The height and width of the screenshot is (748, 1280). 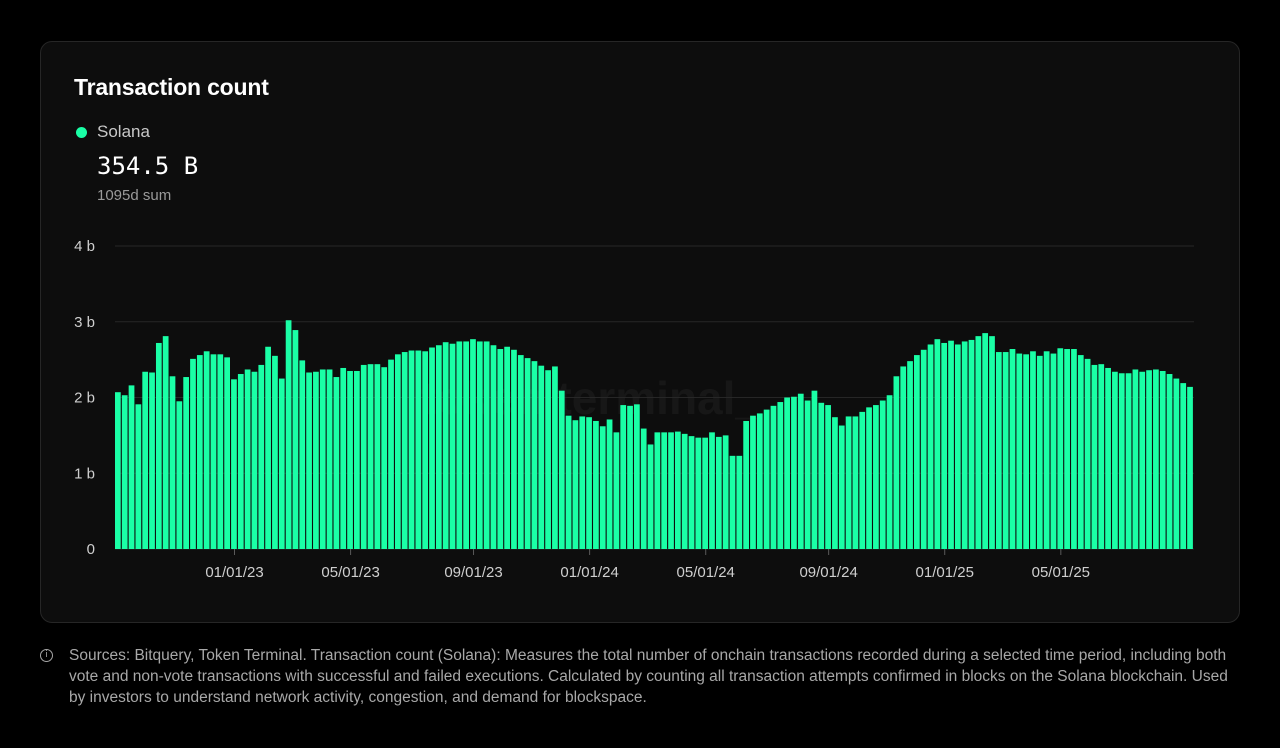 What do you see at coordinates (113, 132) in the screenshot?
I see `legend-item-solana: Solana` at bounding box center [113, 132].